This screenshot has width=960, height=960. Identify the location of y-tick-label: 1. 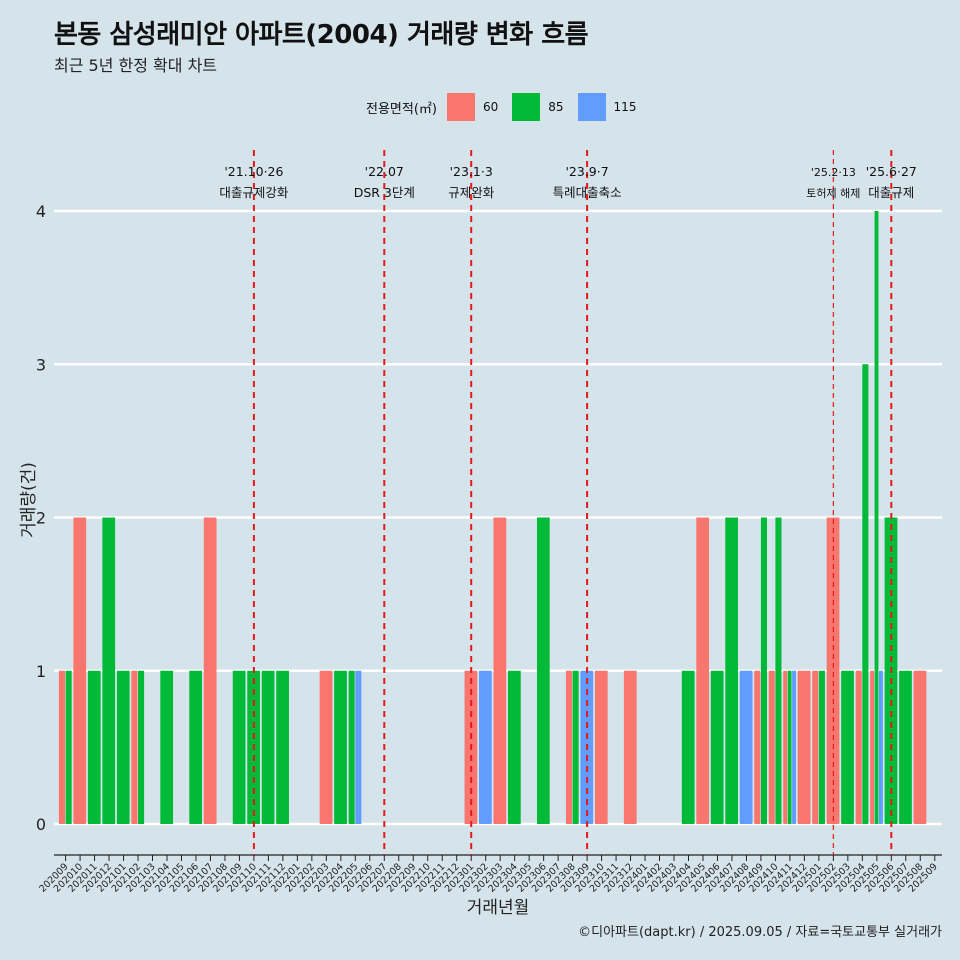
(41, 671).